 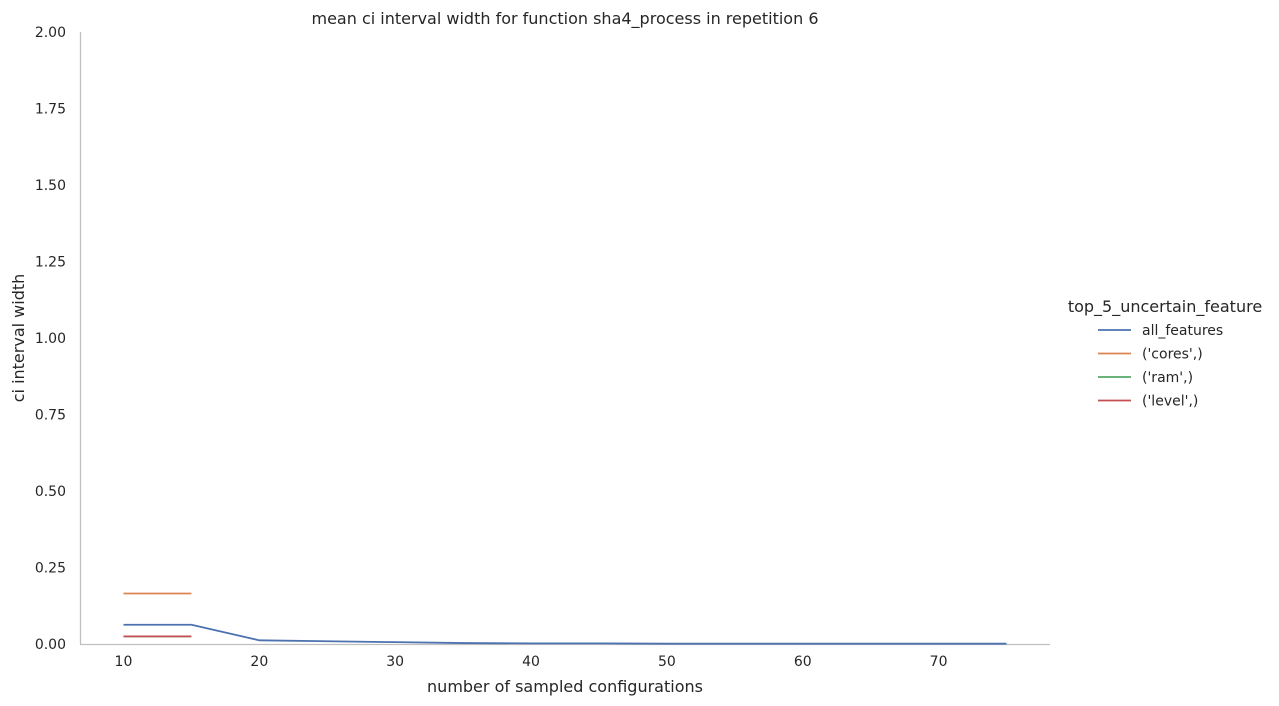 I want to click on x-axis-label: number of sampled configurations, so click(x=565, y=686).